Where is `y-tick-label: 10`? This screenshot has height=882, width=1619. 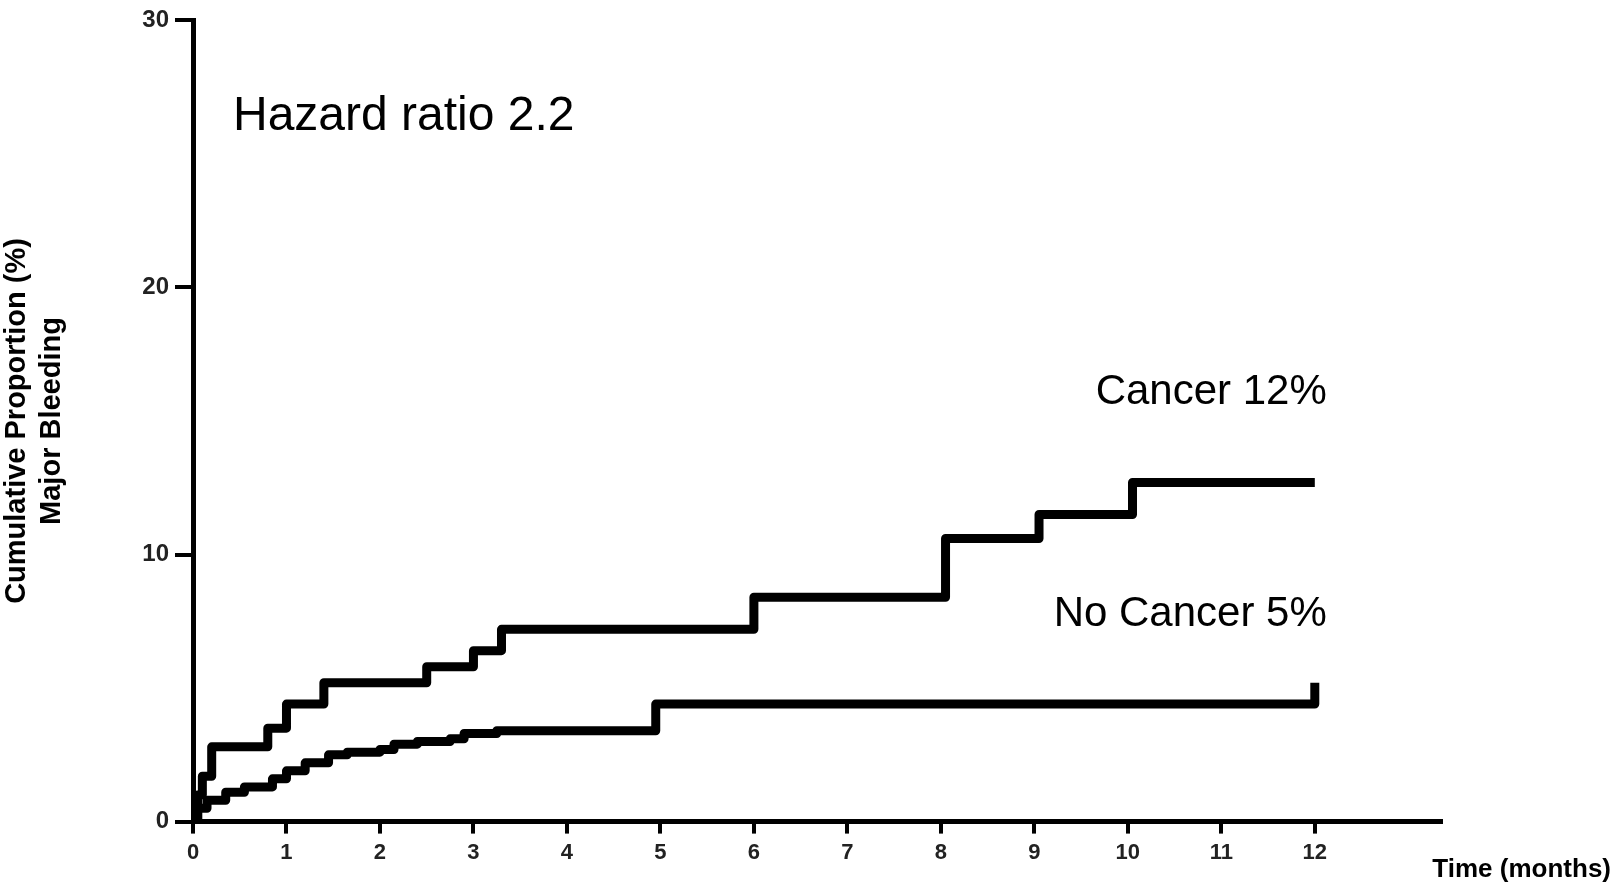
y-tick-label: 10 is located at coordinates (155, 553).